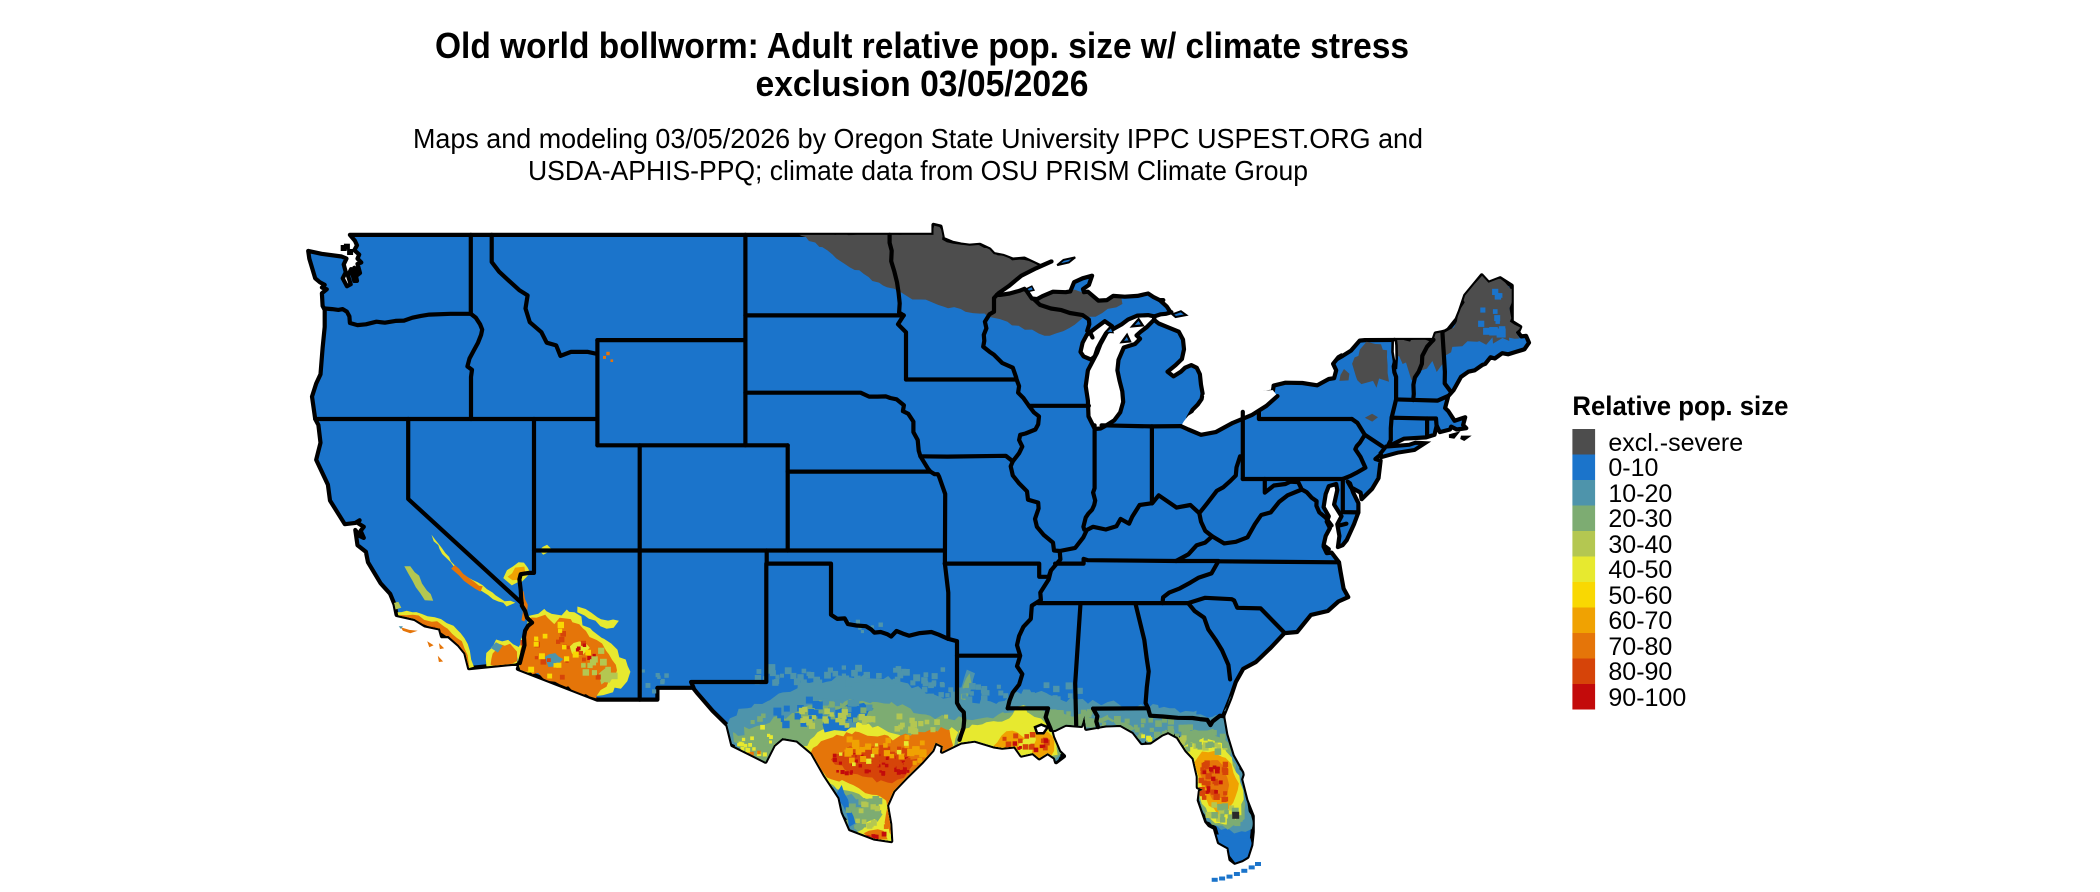 The width and height of the screenshot is (2100, 892). I want to click on svg-text: 0-10, so click(1633, 468).